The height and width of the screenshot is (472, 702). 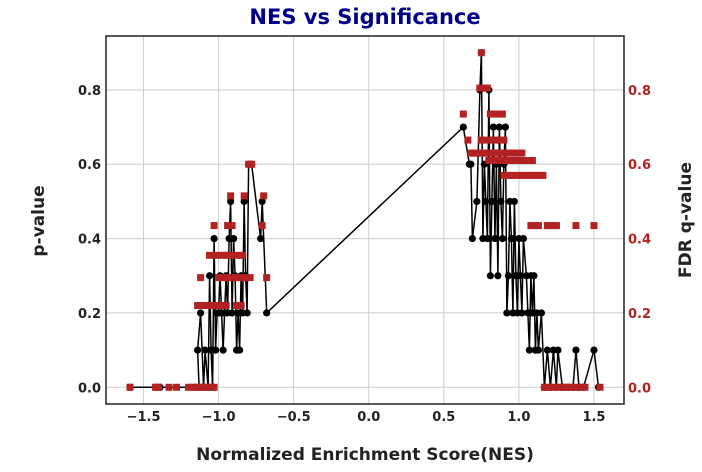 I want to click on y-tick-labels-right: 0.0 0.2 0.4 0.6 0.8, so click(x=639, y=240).